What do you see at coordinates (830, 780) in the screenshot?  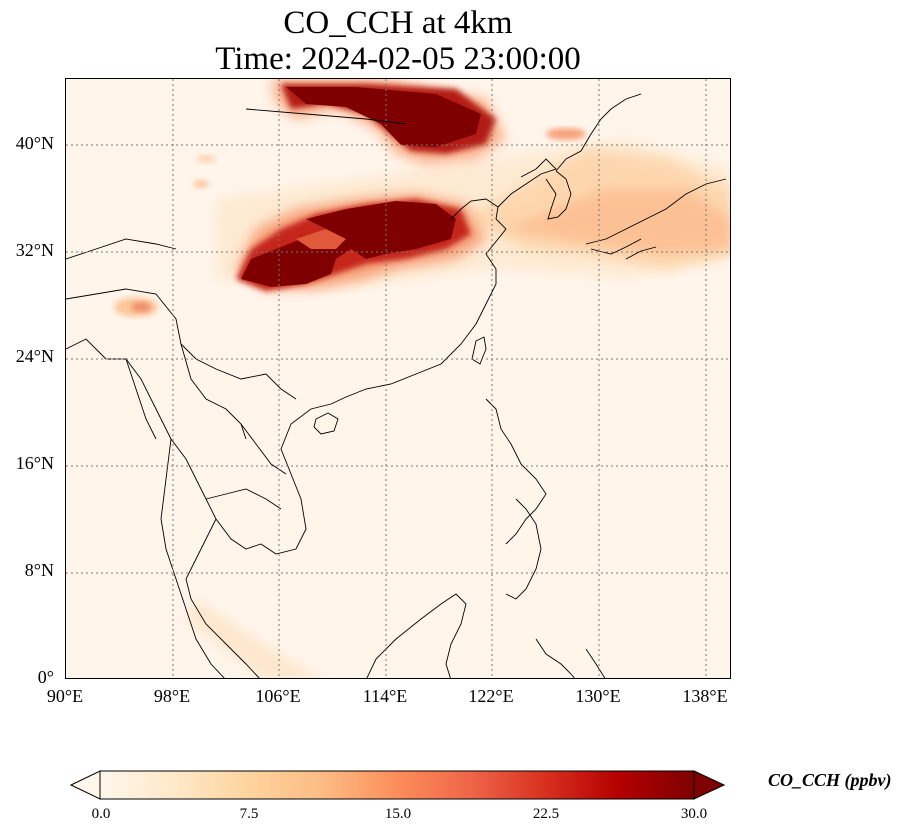 I see `colorbar-label: CO_CCH (ppbv)` at bounding box center [830, 780].